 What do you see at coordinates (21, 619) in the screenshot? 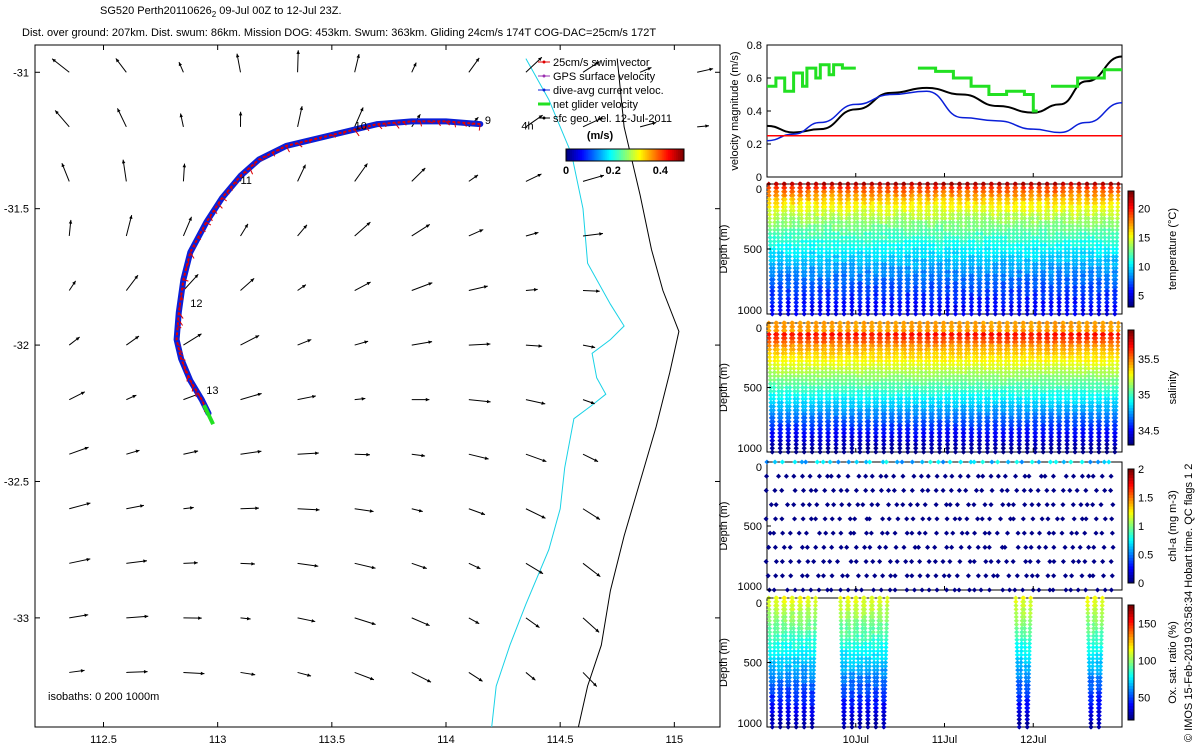
I see `map-ytick-label: -33` at bounding box center [21, 619].